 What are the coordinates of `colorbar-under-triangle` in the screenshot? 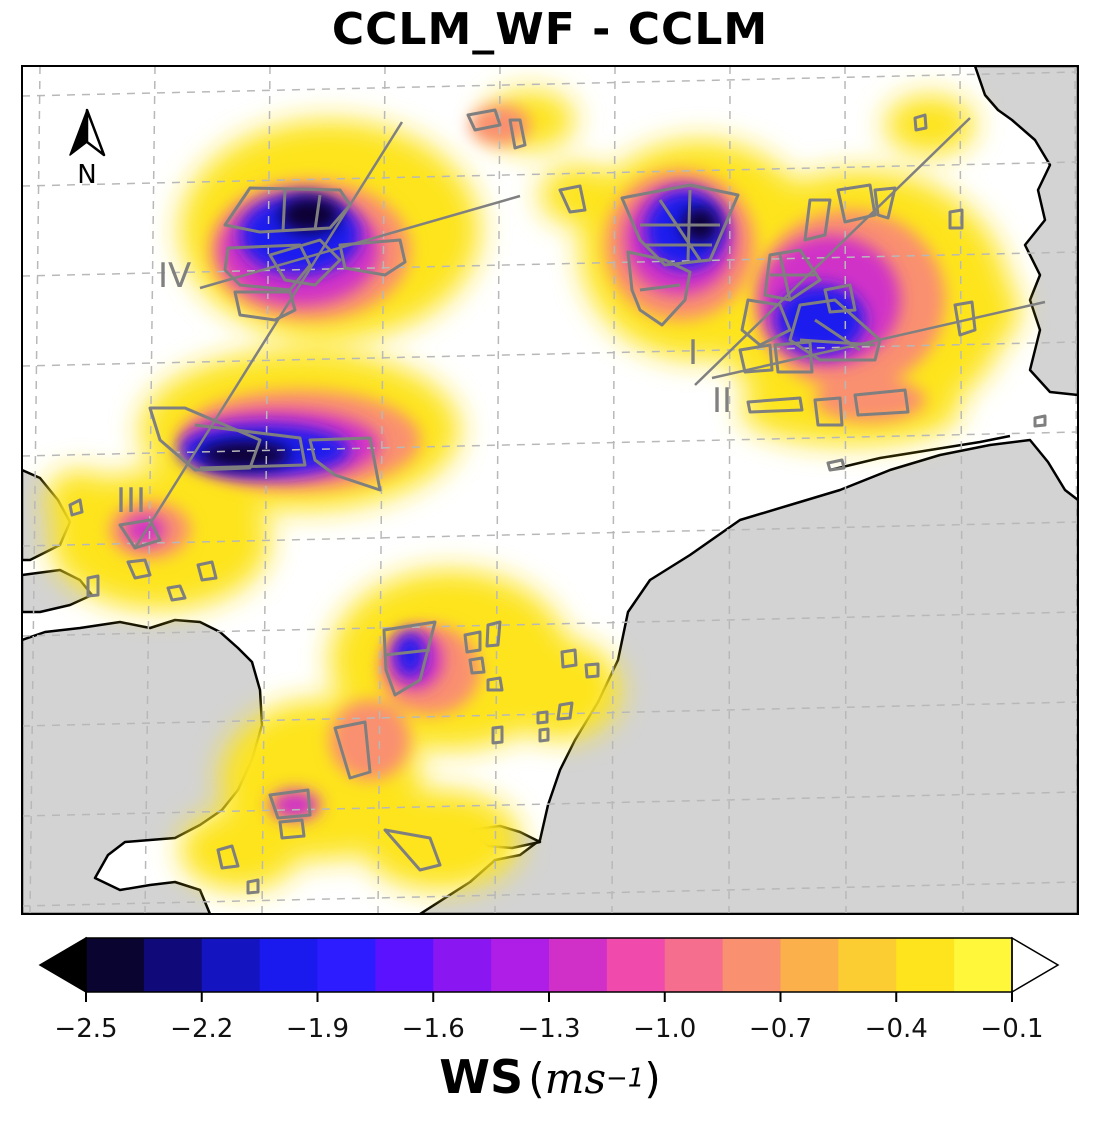 It's located at (62, 965).